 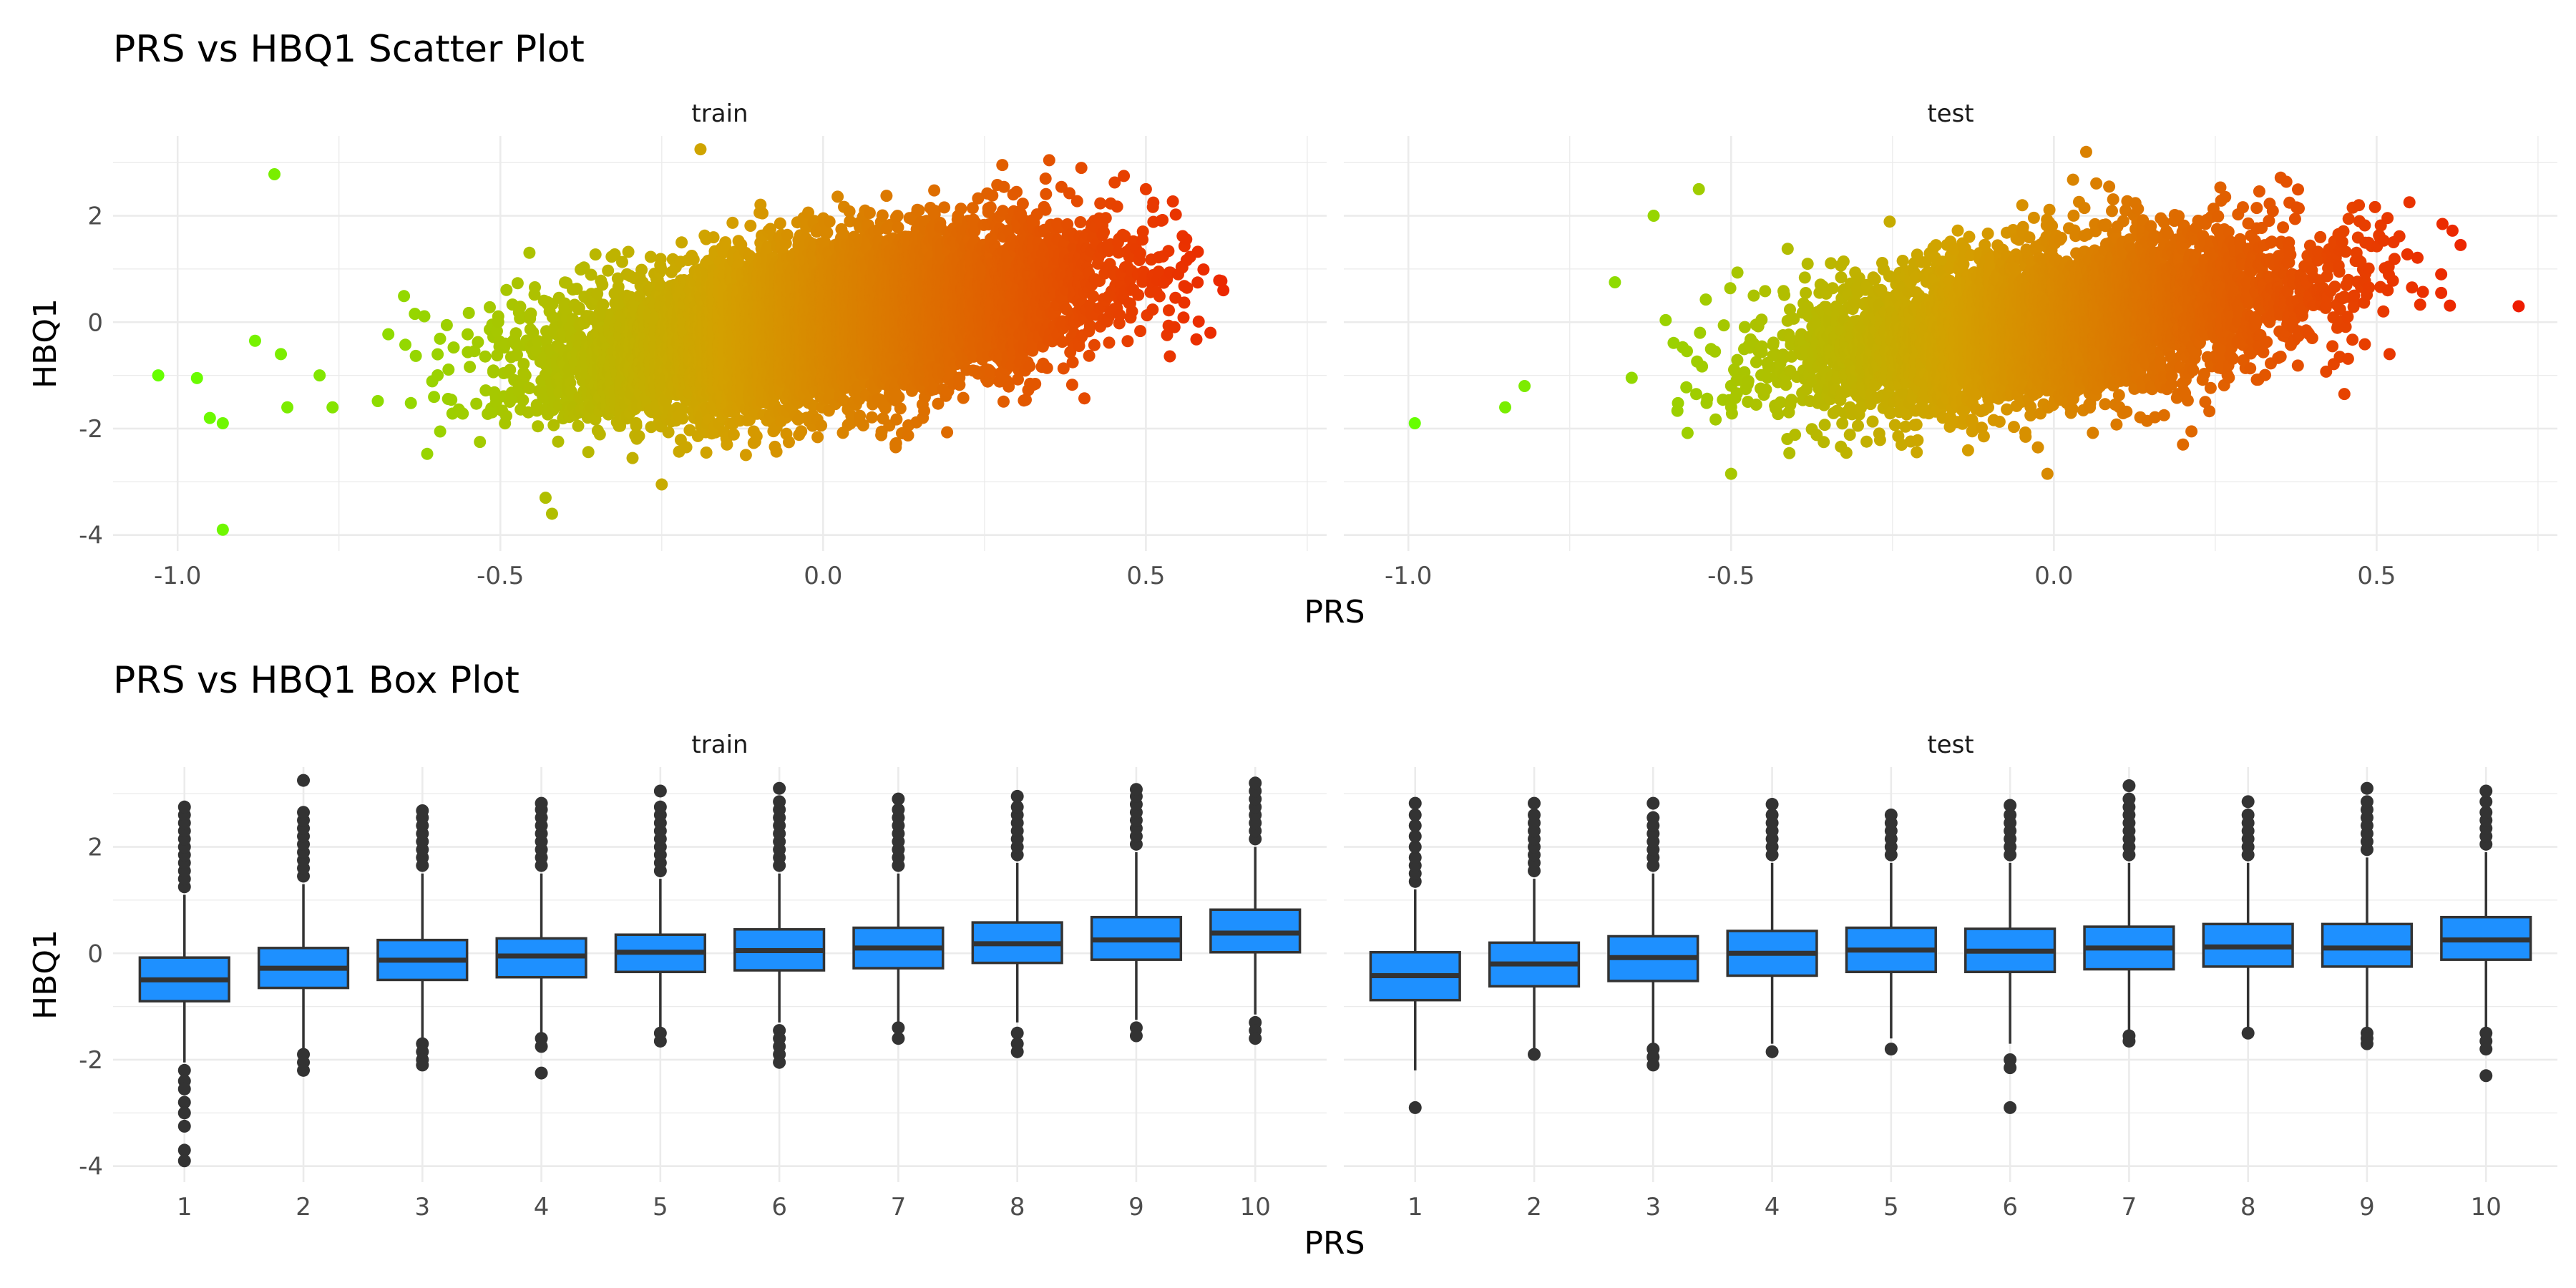 I want to click on x-tick-label: -1.0, so click(x=177, y=576).